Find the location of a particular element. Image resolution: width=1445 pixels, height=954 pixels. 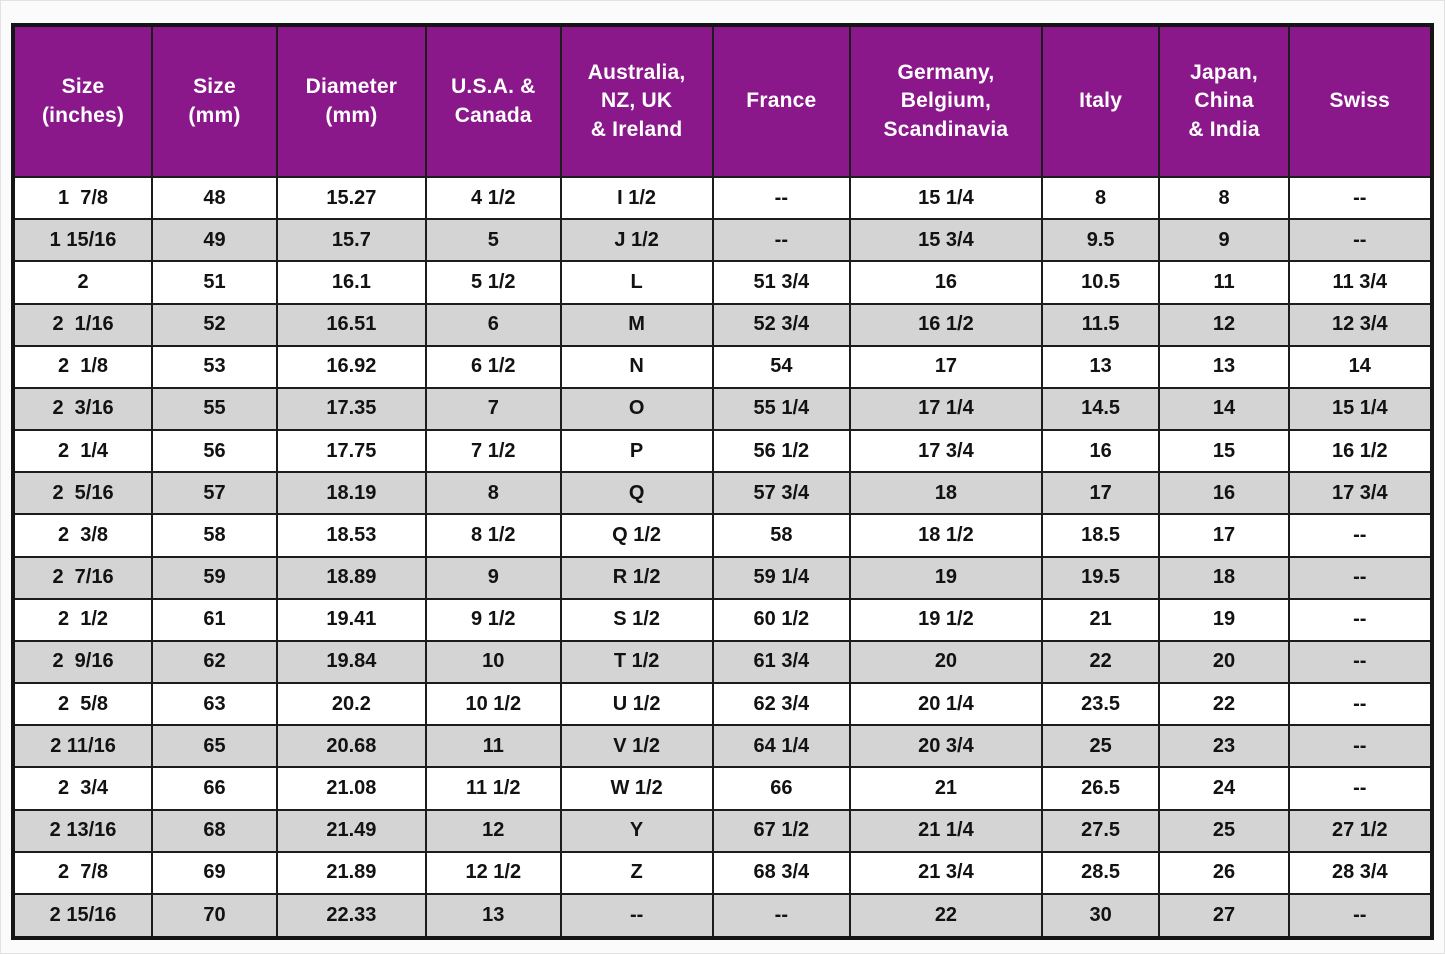

table-cell: 6 is located at coordinates (493, 324).